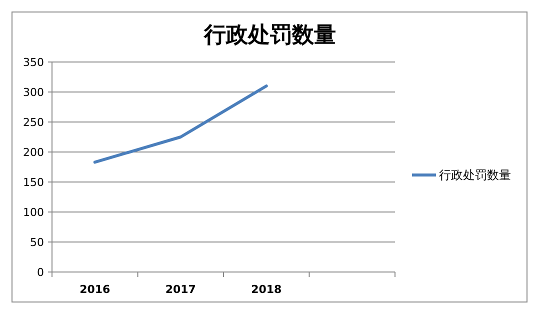  I want to click on y-tick-label: 0, so click(40, 272).